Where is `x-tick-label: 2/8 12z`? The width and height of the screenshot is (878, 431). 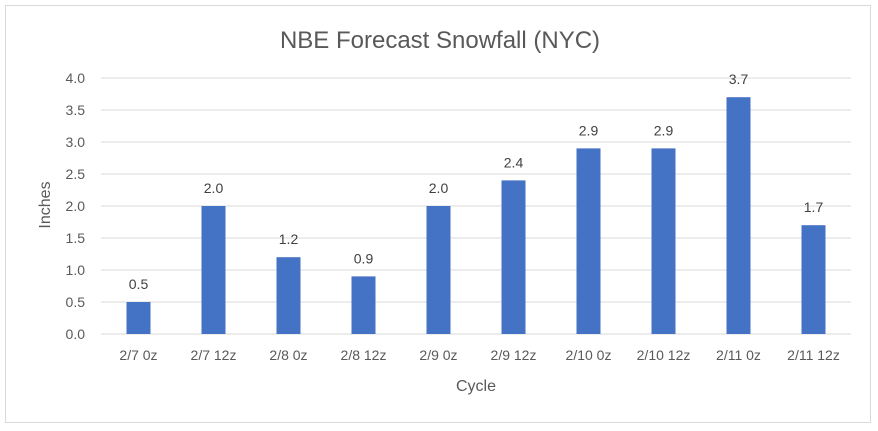
x-tick-label: 2/8 12z is located at coordinates (364, 355).